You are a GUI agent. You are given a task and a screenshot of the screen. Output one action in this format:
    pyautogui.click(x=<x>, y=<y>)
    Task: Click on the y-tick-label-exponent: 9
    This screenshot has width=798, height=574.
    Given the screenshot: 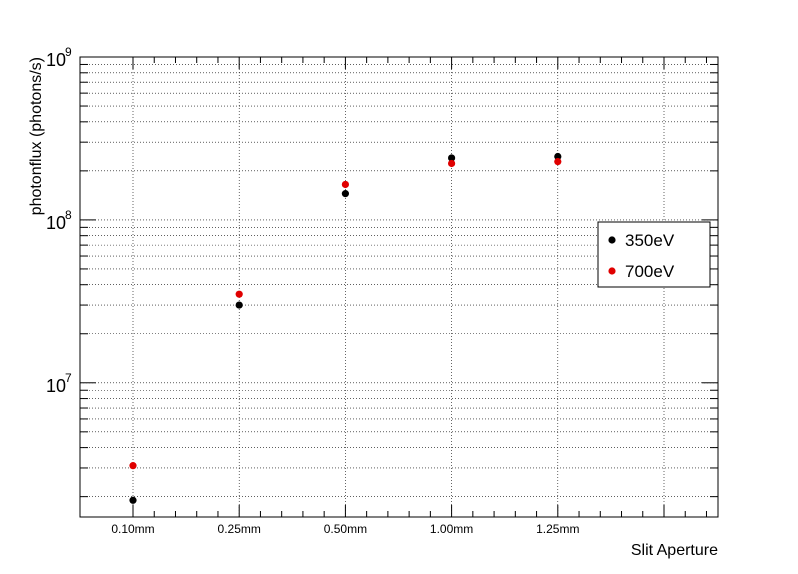 What is the action you would take?
    pyautogui.click(x=68, y=52)
    